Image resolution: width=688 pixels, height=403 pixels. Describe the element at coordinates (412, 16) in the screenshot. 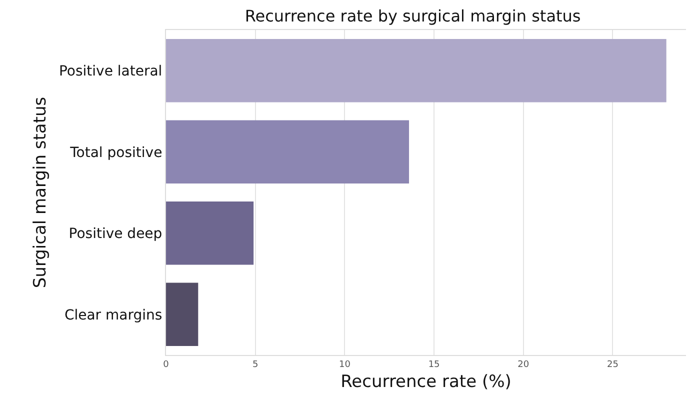

I see `chart-title: Recurrence rate by surgical margin status` at that location.